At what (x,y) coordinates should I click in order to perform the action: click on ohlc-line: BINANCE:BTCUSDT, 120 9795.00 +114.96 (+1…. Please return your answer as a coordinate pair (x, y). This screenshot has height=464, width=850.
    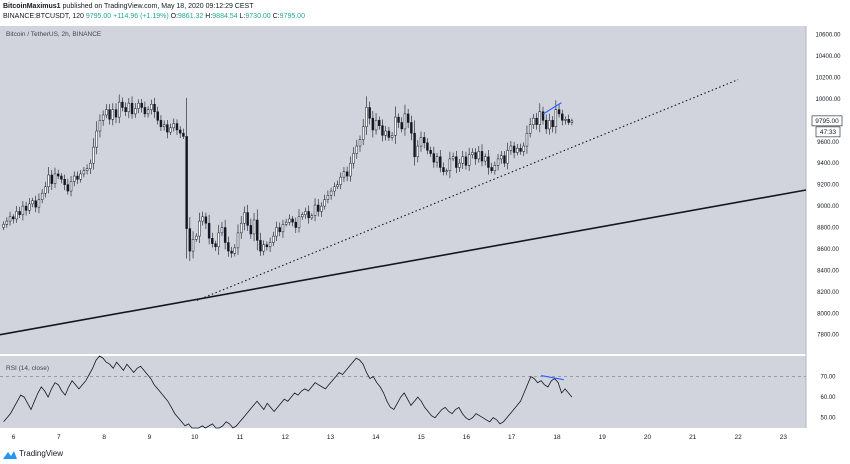
    Looking at the image, I should click on (154, 16).